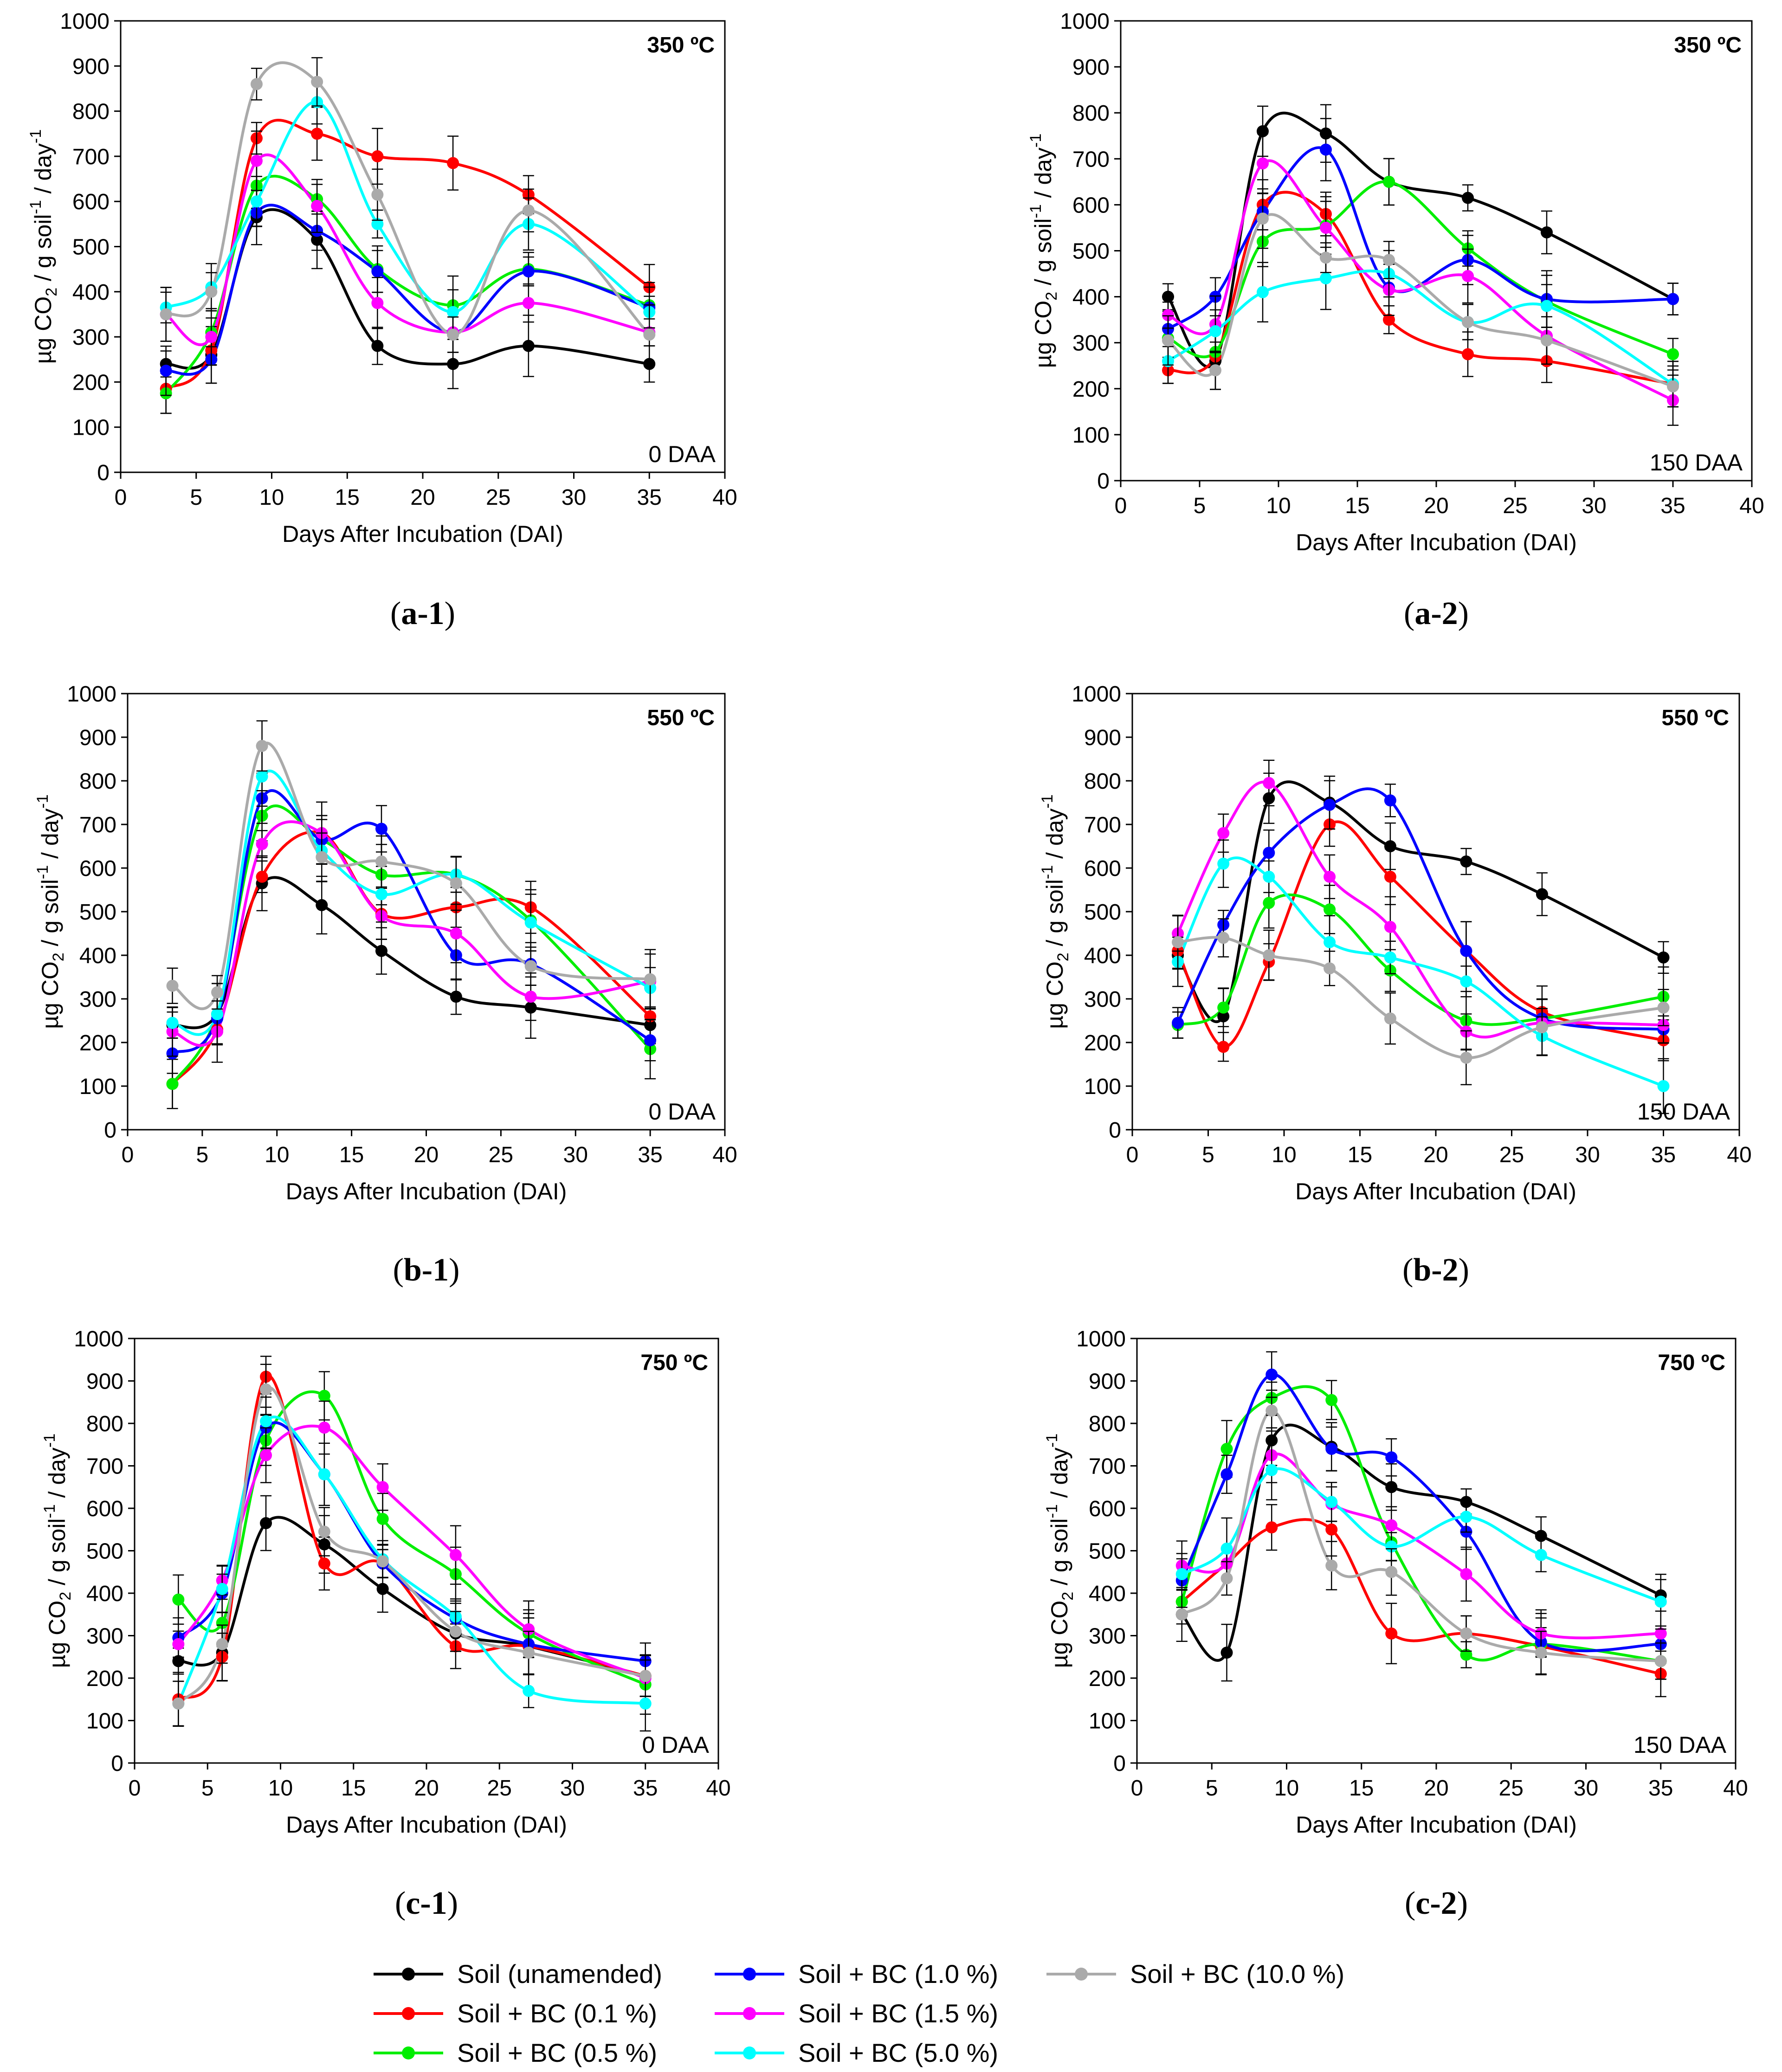 The image size is (1782, 2072). Describe the element at coordinates (1137, 1788) in the screenshot. I see `x-tick-label: 0` at that location.